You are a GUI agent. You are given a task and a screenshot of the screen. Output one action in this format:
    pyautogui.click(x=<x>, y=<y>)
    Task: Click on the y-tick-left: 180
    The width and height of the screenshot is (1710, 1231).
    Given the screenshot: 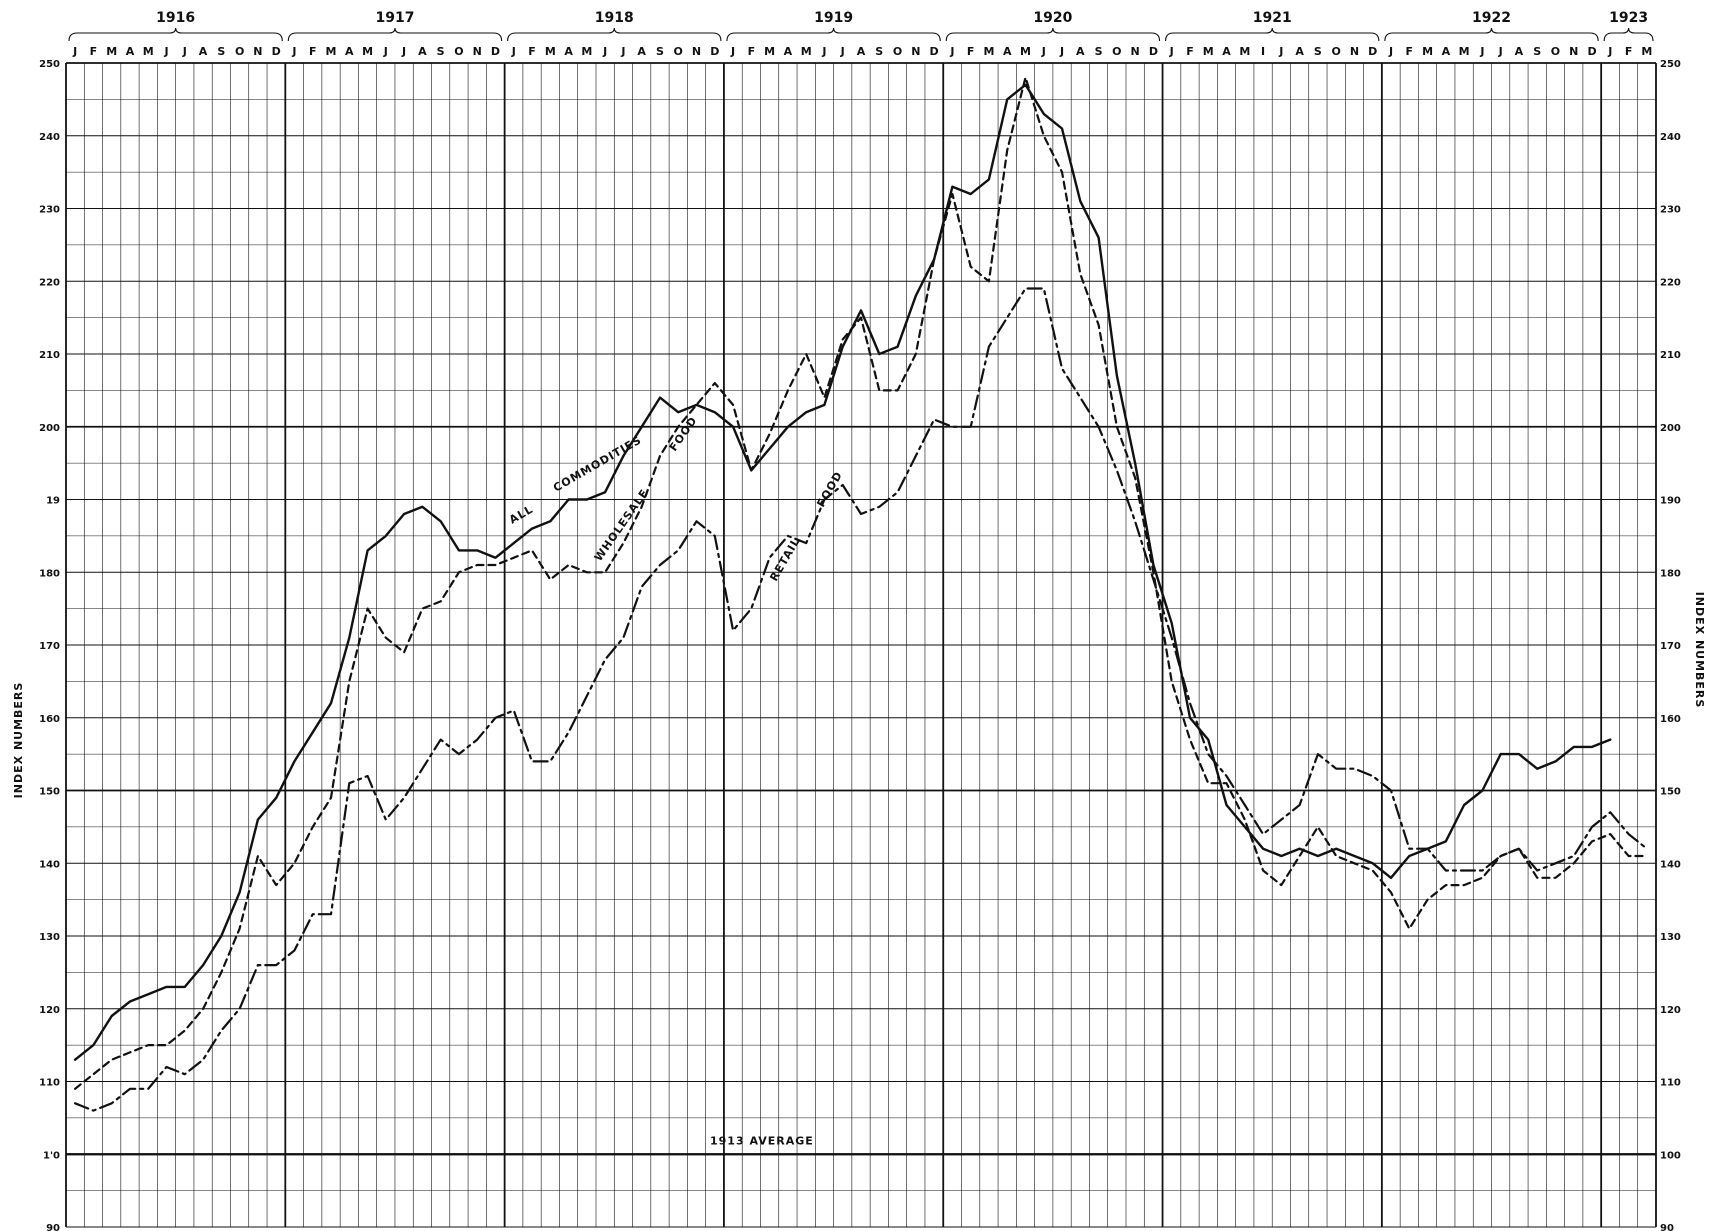 What is the action you would take?
    pyautogui.click(x=49, y=573)
    